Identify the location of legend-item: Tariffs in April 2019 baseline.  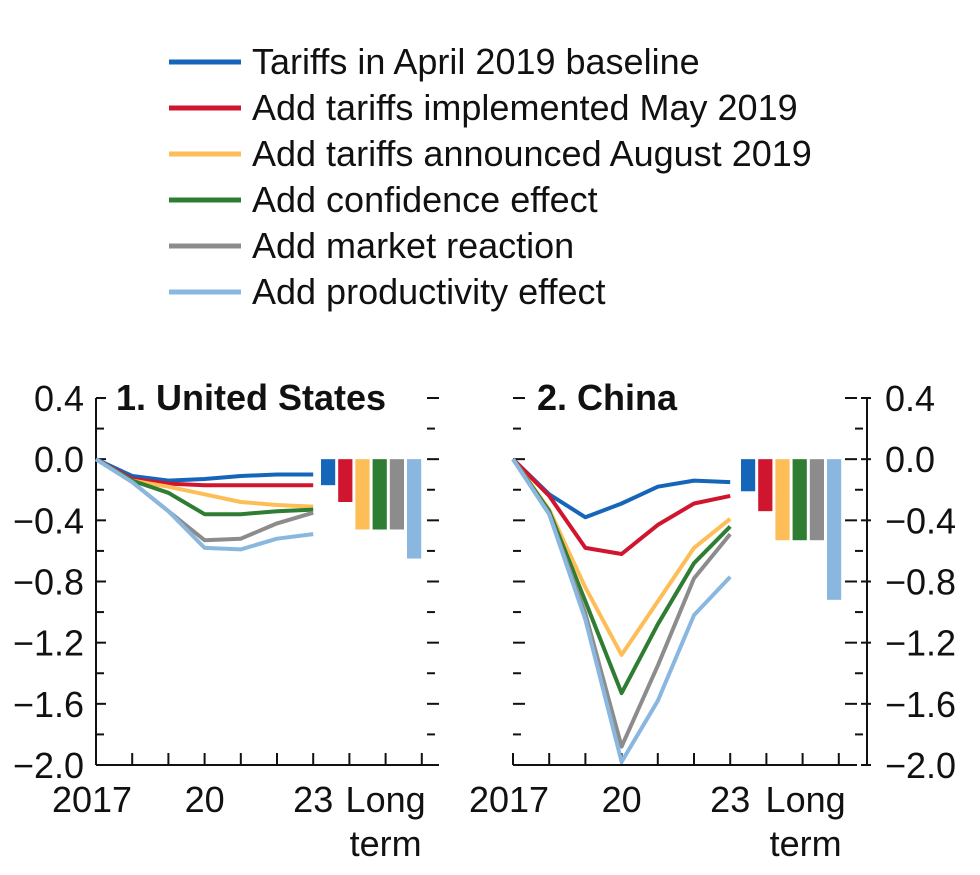
(434, 61).